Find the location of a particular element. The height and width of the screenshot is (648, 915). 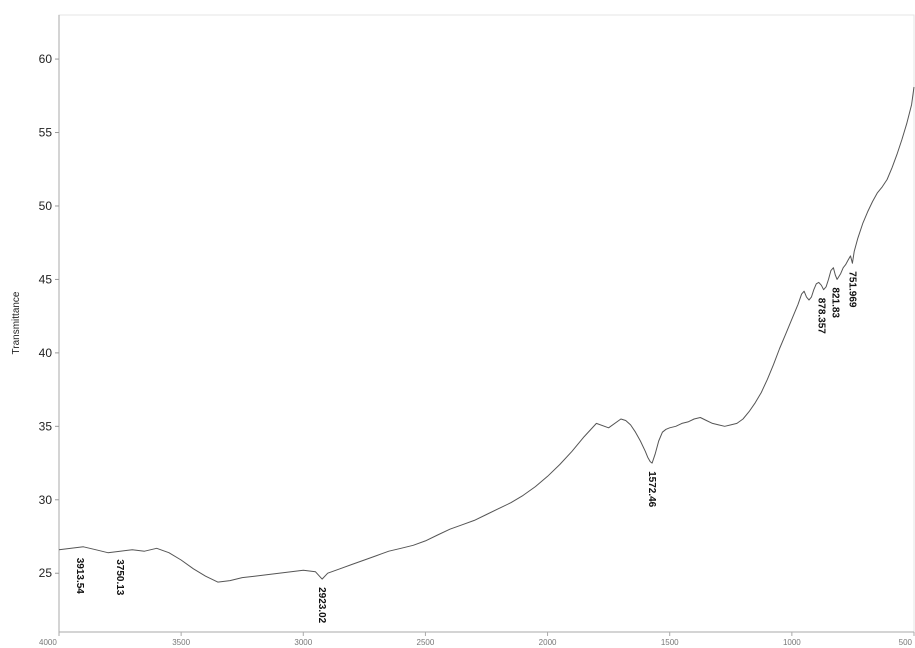

y-tick-label: 55 is located at coordinates (46, 133).